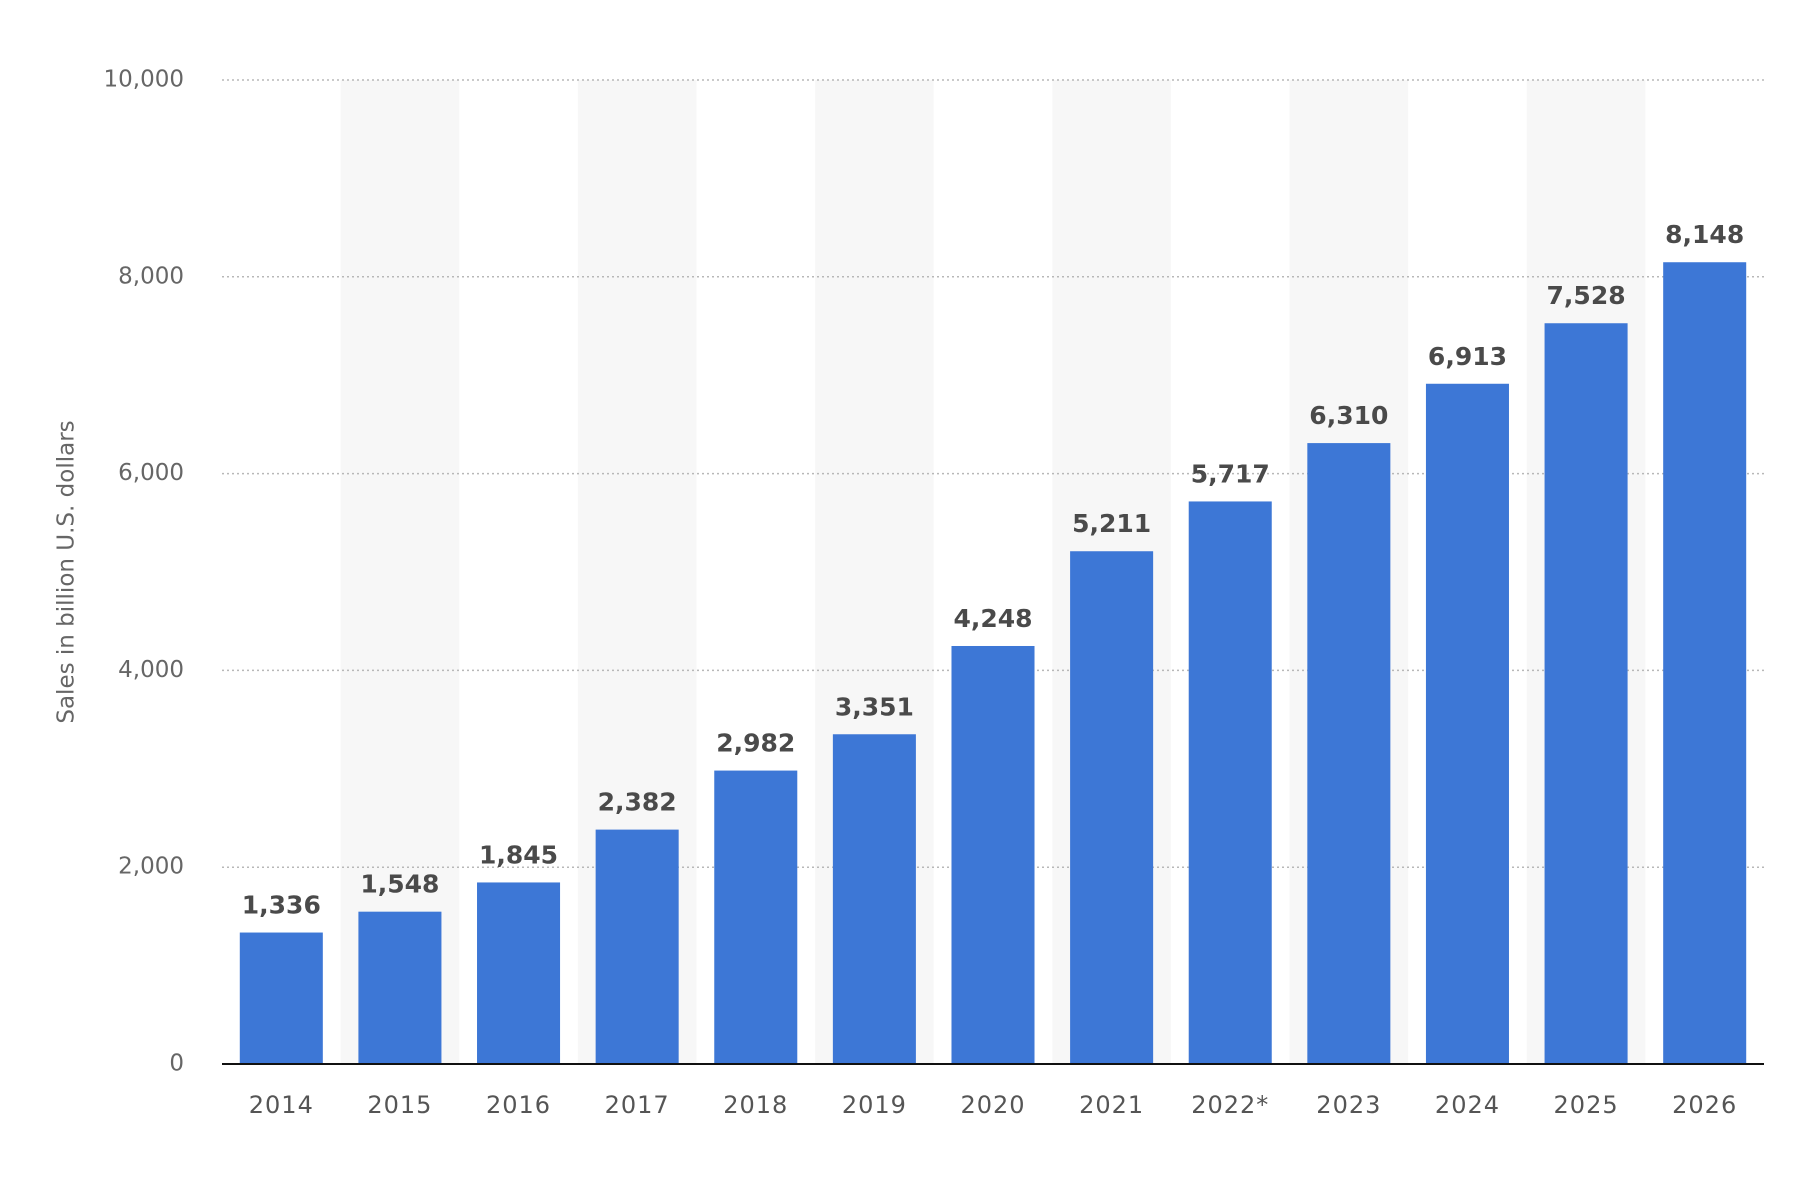 This screenshot has width=1802, height=1180. I want to click on x-tick-label: 2024, so click(1467, 1105).